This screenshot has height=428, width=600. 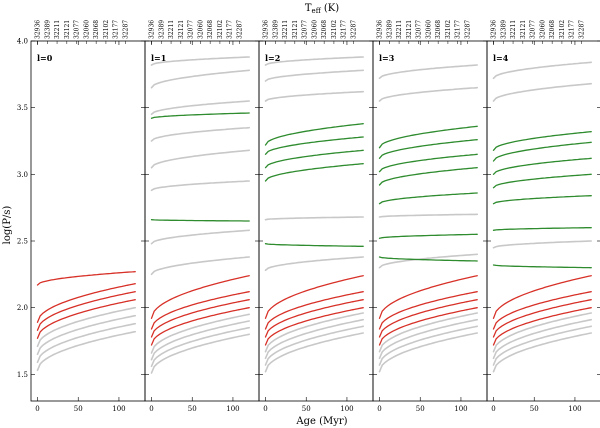 I want to click on panel-label: l=2, so click(x=272, y=58).